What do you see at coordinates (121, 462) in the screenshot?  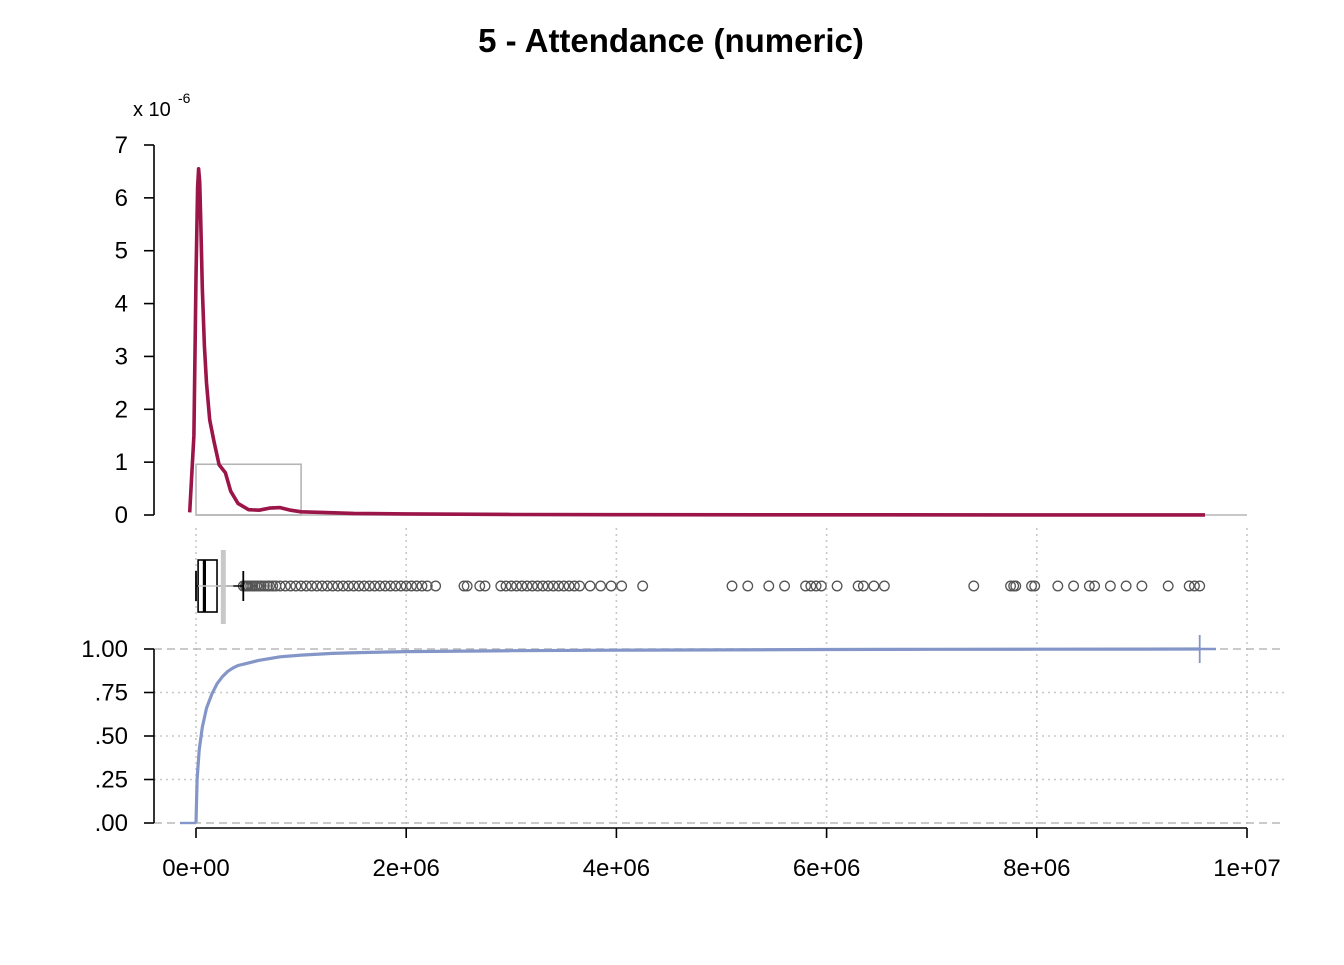 I see `density-y-tick-label-1: 1` at bounding box center [121, 462].